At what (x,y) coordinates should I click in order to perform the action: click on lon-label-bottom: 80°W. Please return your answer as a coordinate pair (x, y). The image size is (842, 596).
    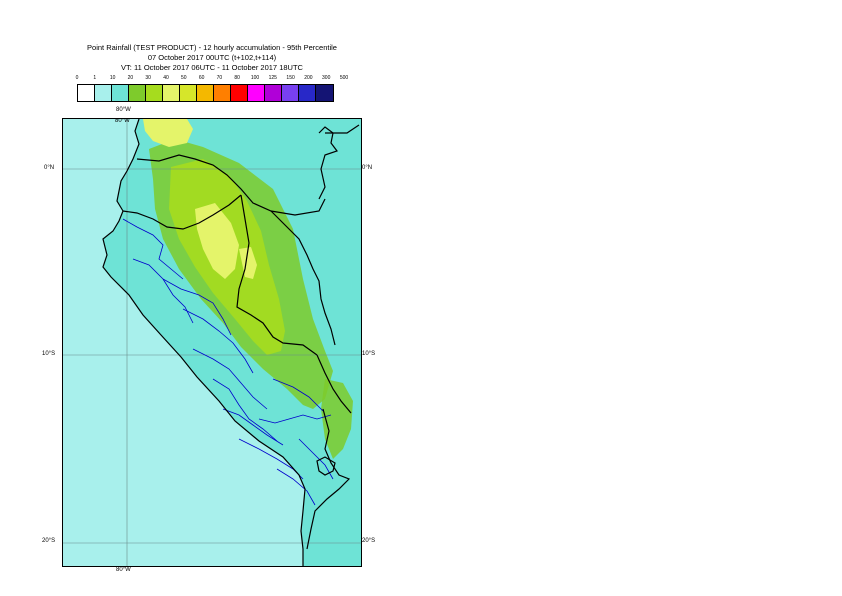
    Looking at the image, I should click on (123, 570).